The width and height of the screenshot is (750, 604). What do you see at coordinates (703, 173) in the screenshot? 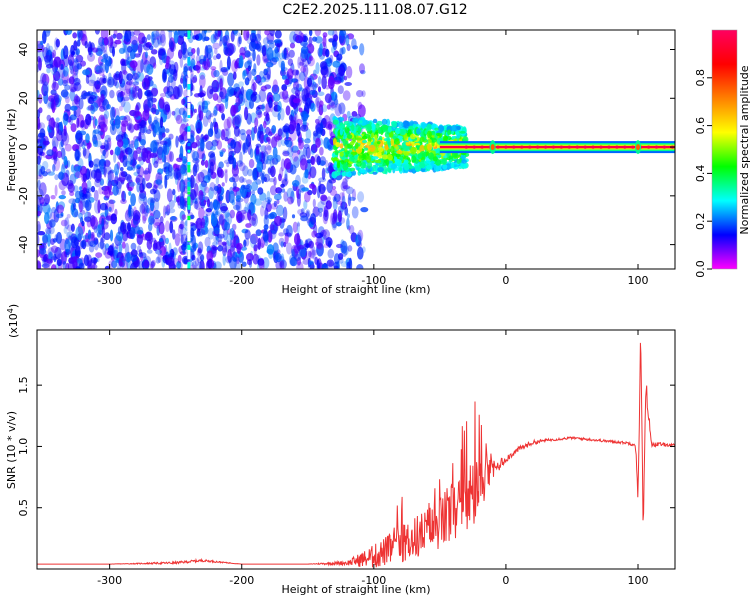
I see `colorbar-ticks: 0.0 0.2 0.4 0.6 0.8` at bounding box center [703, 173].